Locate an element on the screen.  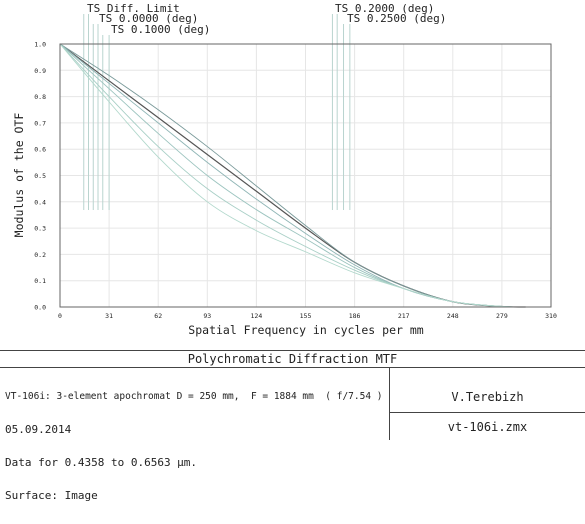
x-tick-label: 186 is located at coordinates (355, 316).